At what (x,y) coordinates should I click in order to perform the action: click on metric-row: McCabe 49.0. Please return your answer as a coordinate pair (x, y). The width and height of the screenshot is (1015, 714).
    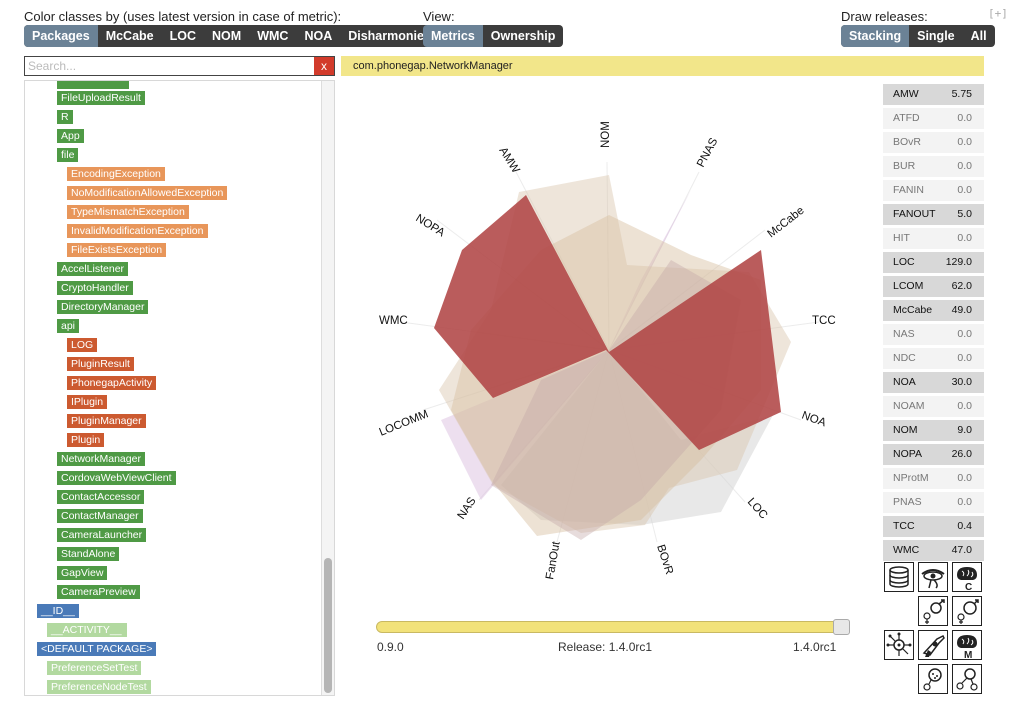
    Looking at the image, I should click on (933, 310).